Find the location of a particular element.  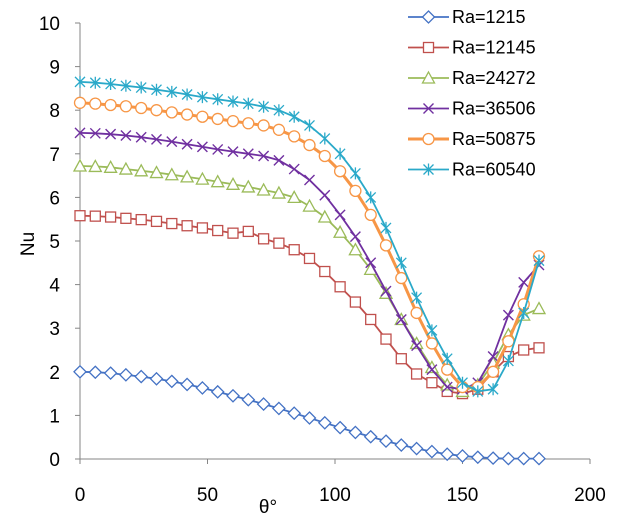

x-tick-label: 200 is located at coordinates (590, 495).